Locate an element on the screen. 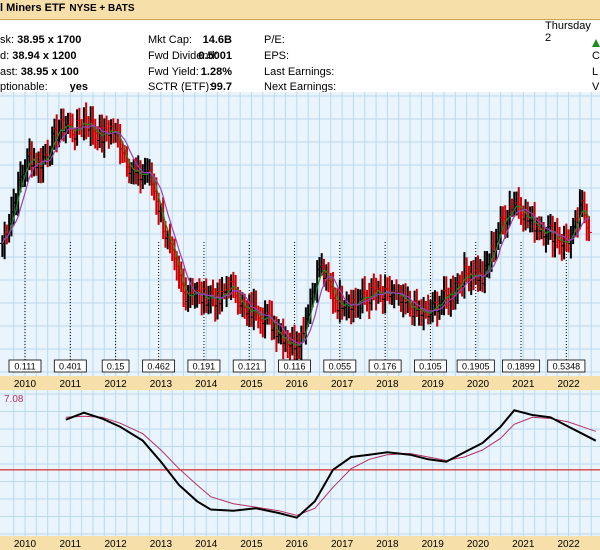 This screenshot has width=600, height=550. last-earnings-label: Last Earnings: is located at coordinates (299, 72).